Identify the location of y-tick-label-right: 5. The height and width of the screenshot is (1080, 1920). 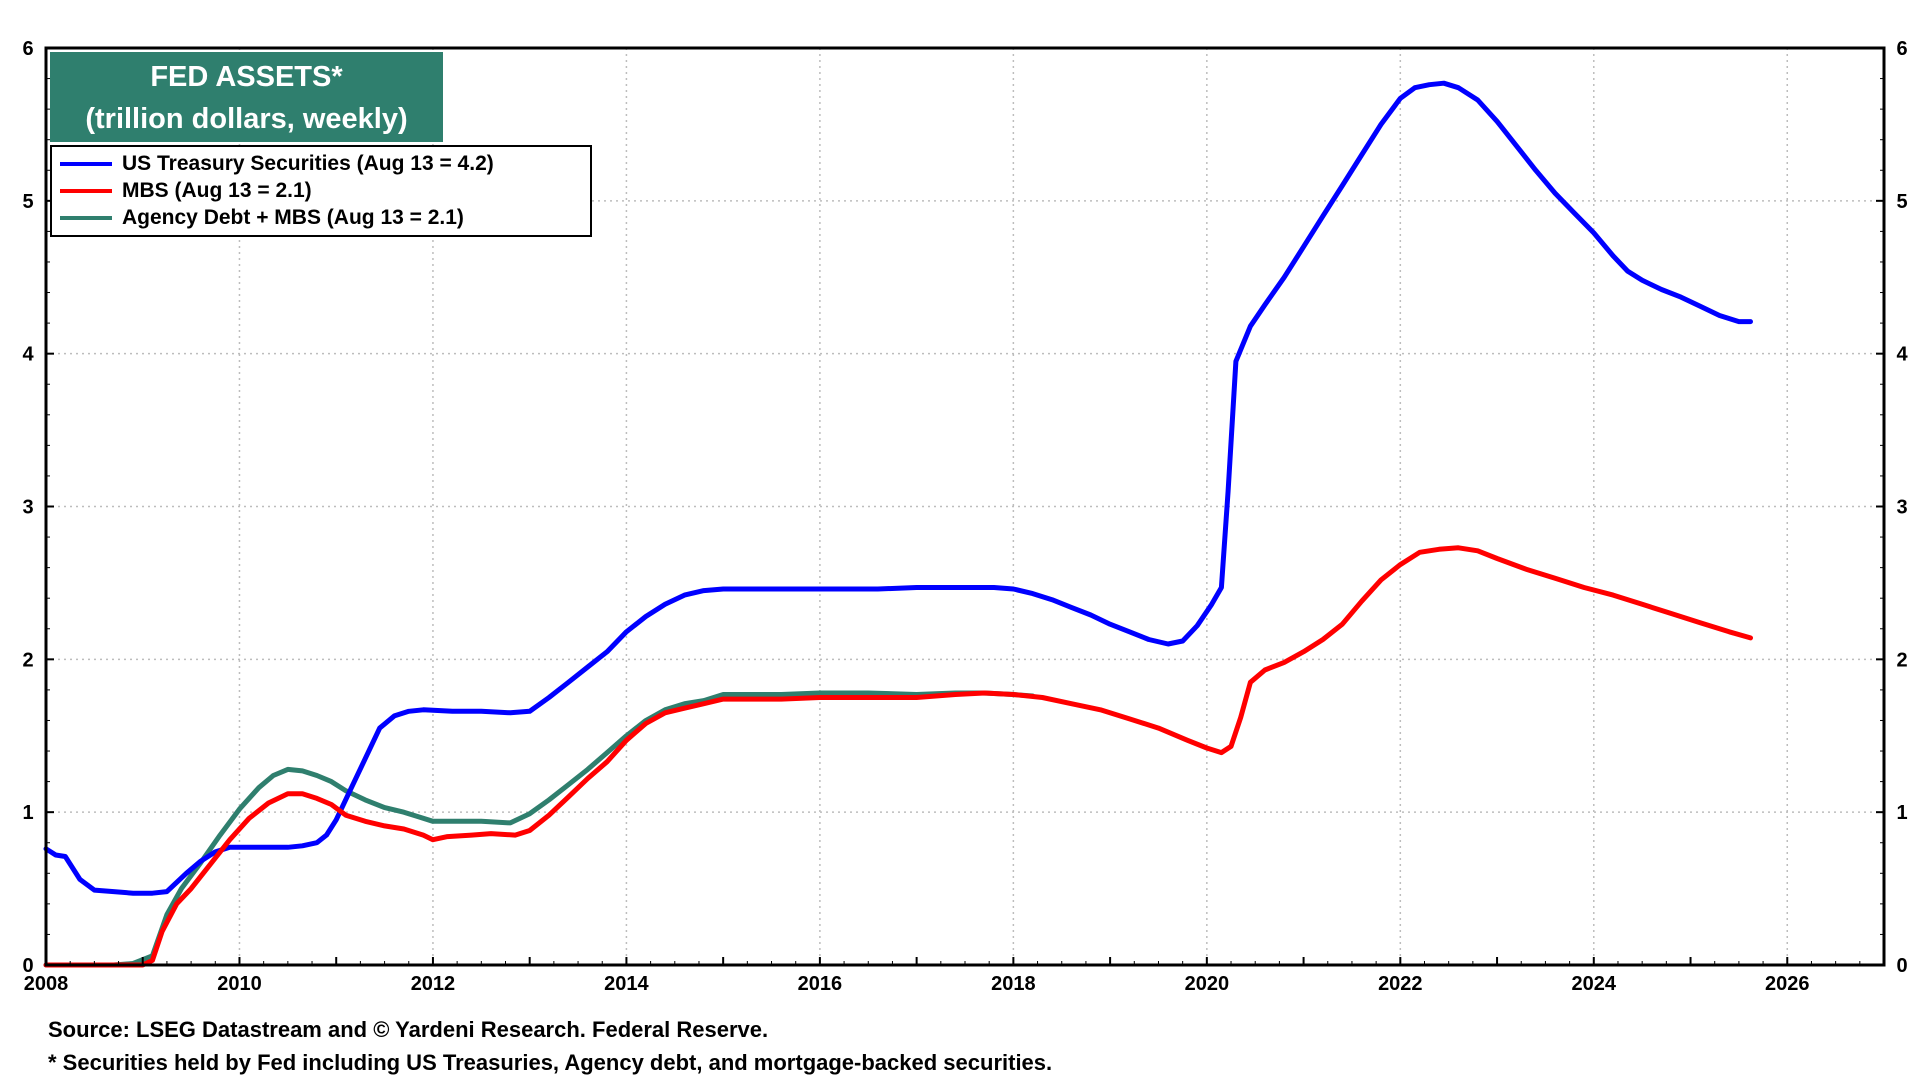
(1901, 202).